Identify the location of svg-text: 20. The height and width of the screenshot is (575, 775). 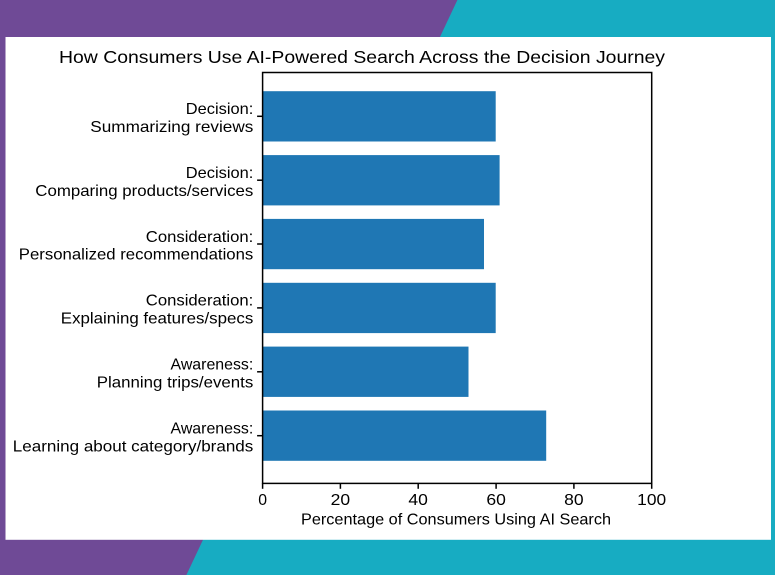
(341, 500).